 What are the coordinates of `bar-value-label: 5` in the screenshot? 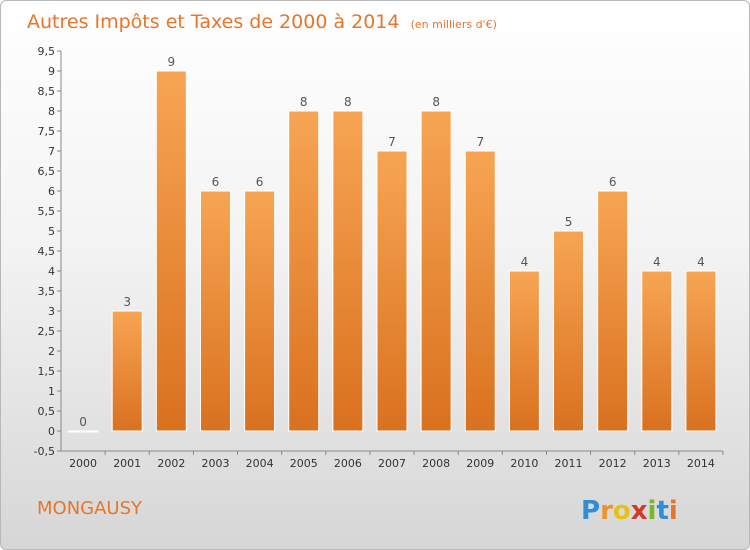 It's located at (569, 222).